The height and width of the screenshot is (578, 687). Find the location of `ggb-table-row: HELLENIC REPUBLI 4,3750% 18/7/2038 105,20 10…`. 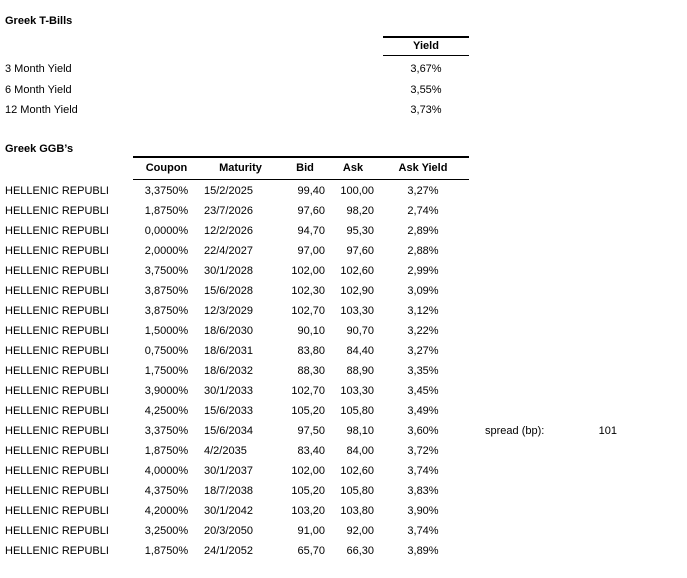

ggb-table-row: HELLENIC REPUBLI 4,3750% 18/7/2038 105,20 10… is located at coordinates (343, 491).